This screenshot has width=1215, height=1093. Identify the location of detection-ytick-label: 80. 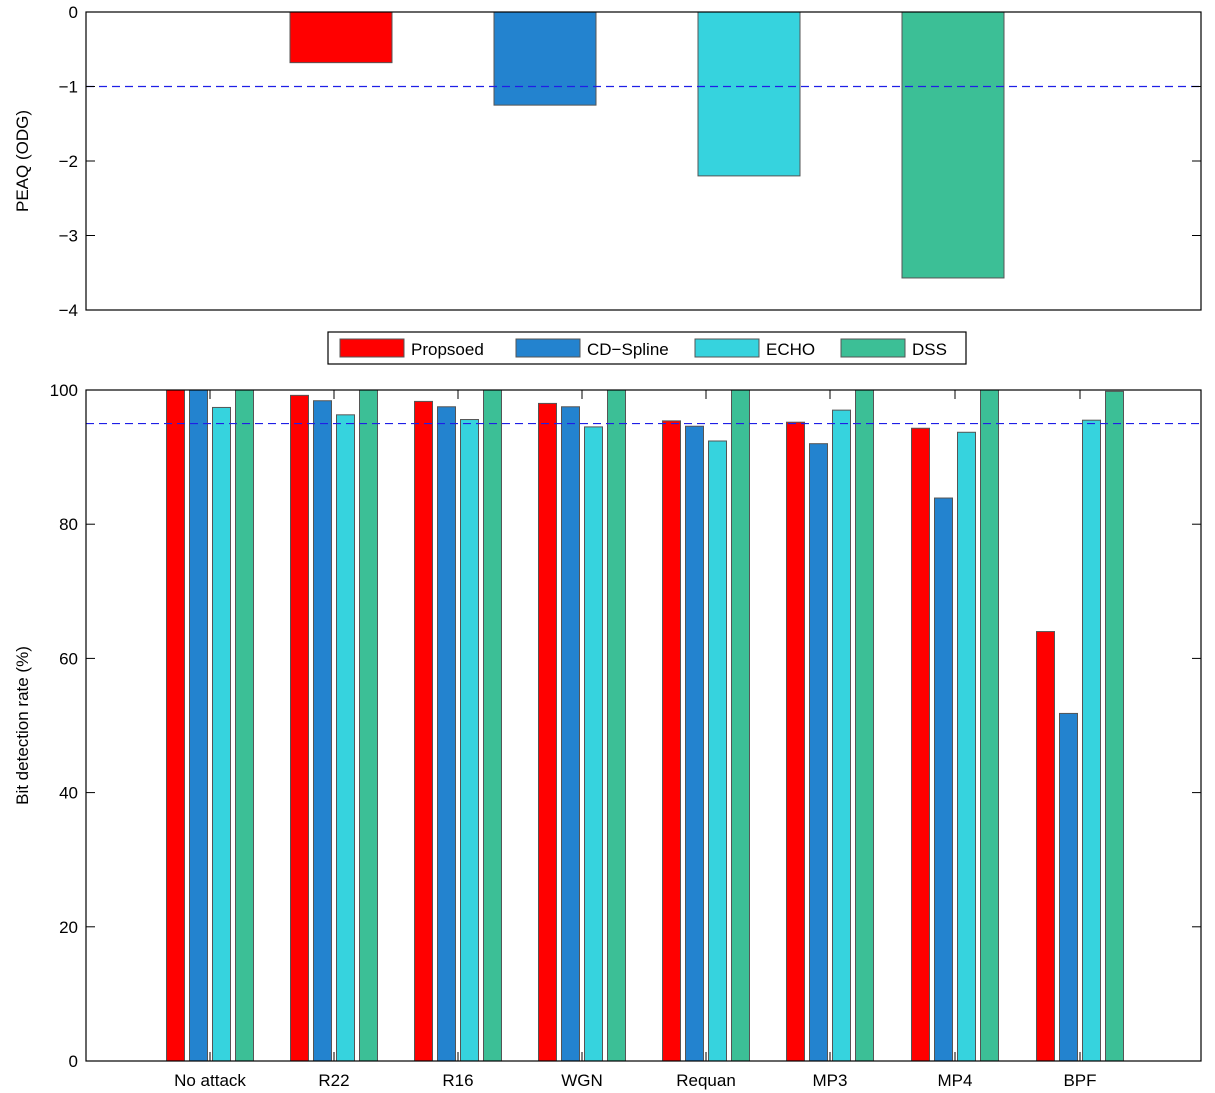
(68, 524).